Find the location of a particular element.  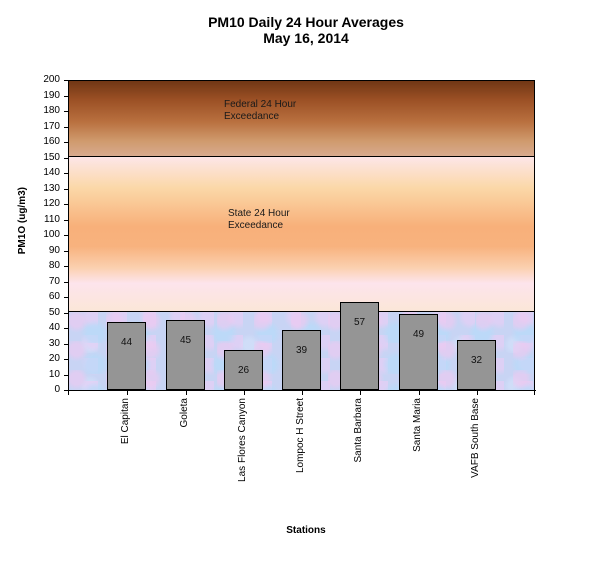

y-tick-label: 130 is located at coordinates (51, 188).